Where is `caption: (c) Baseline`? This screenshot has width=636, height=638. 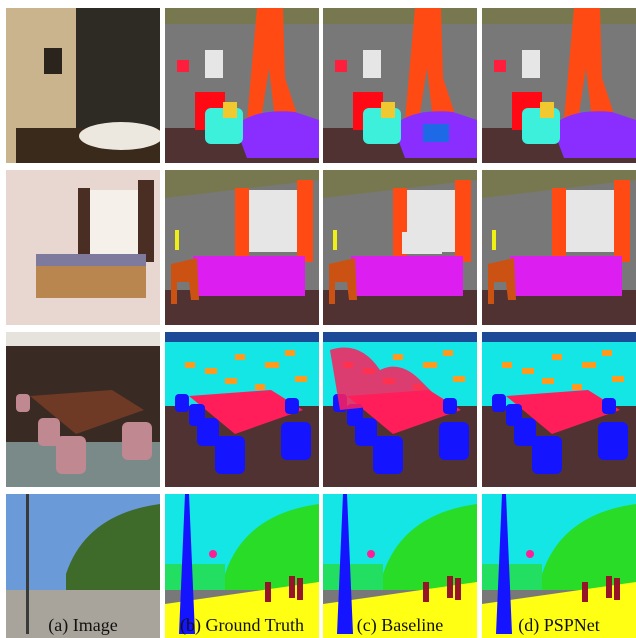
caption: (c) Baseline is located at coordinates (400, 625).